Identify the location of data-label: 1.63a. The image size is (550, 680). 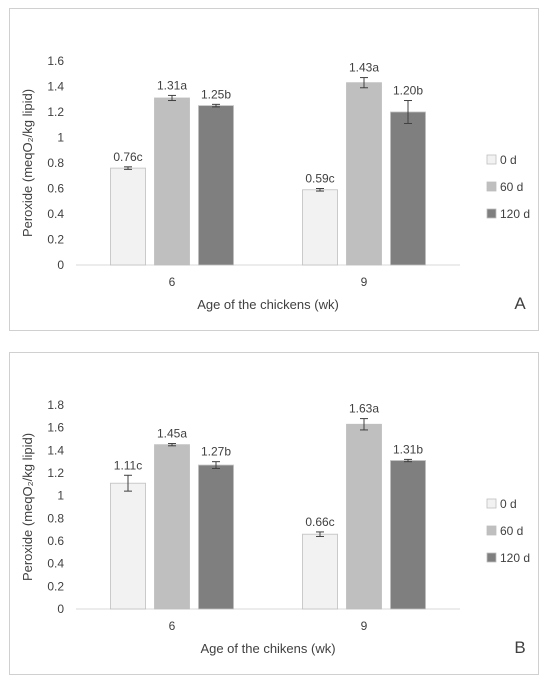
(364, 409).